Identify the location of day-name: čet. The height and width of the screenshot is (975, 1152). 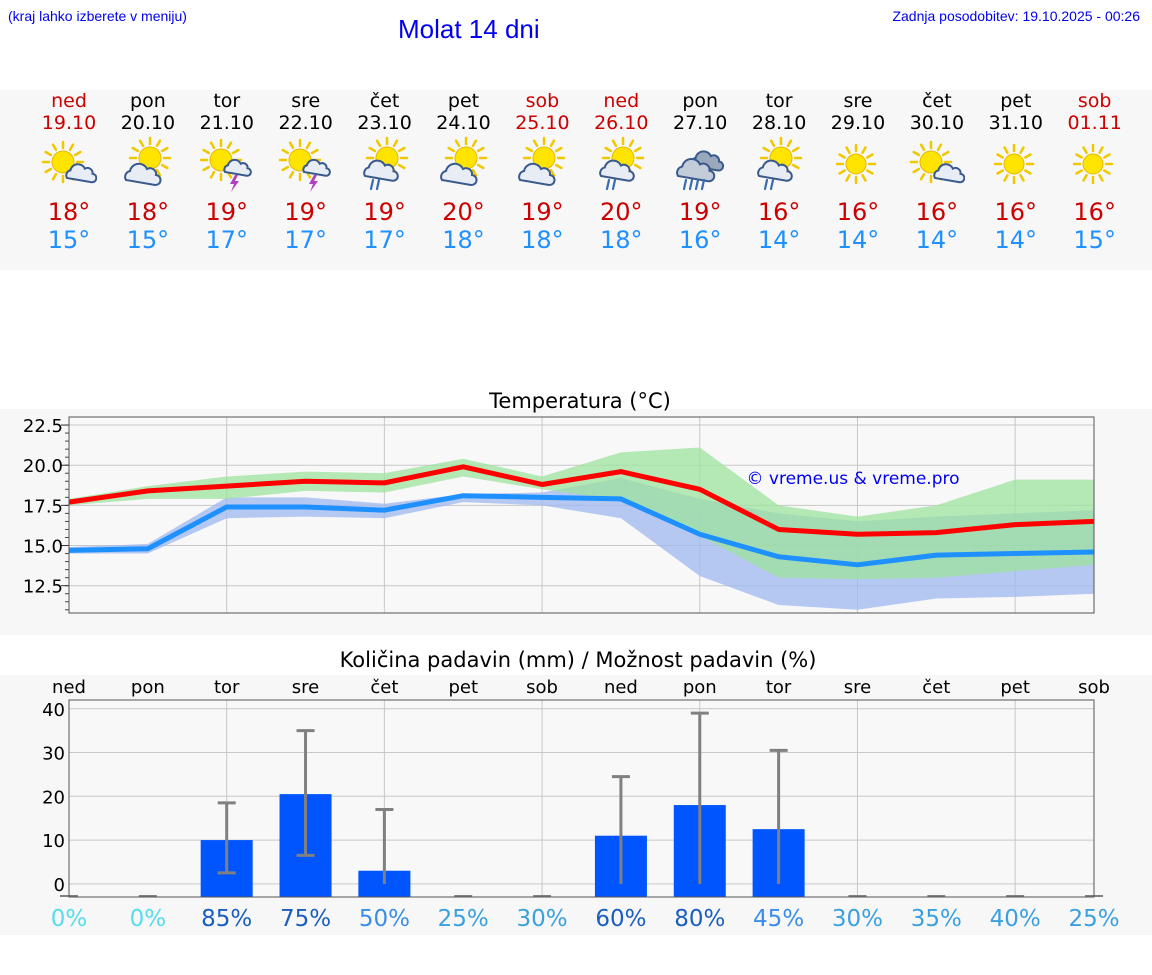
(384, 101).